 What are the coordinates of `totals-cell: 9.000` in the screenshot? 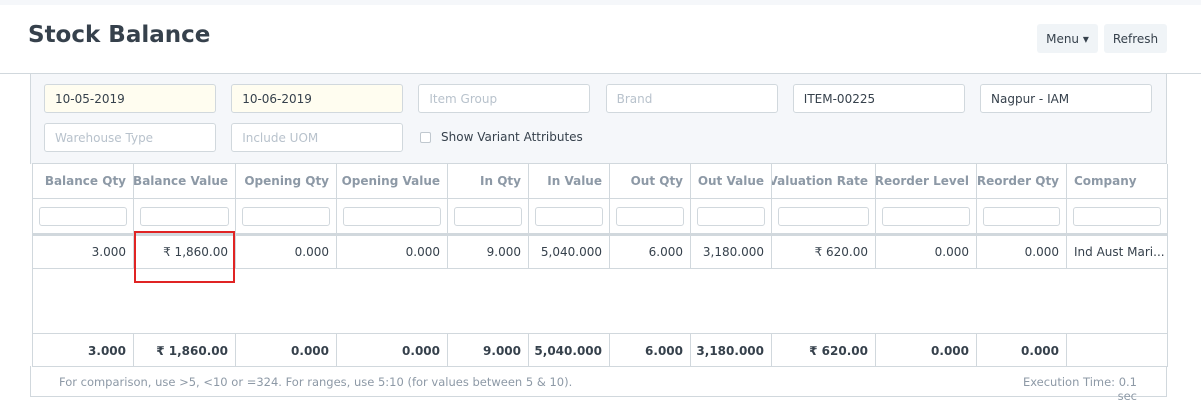 It's located at (488, 350).